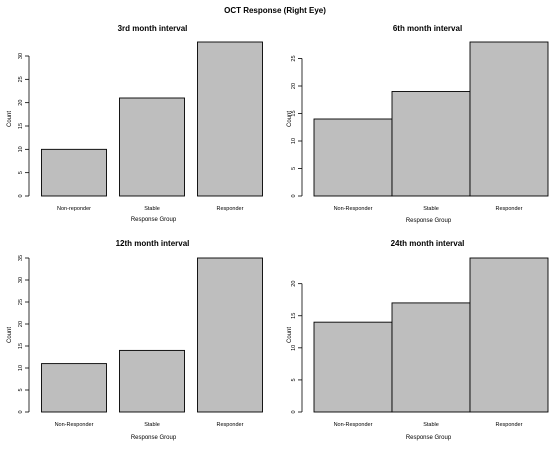 The image size is (550, 455). What do you see at coordinates (153, 243) in the screenshot?
I see `chart-title: 12th month interval` at bounding box center [153, 243].